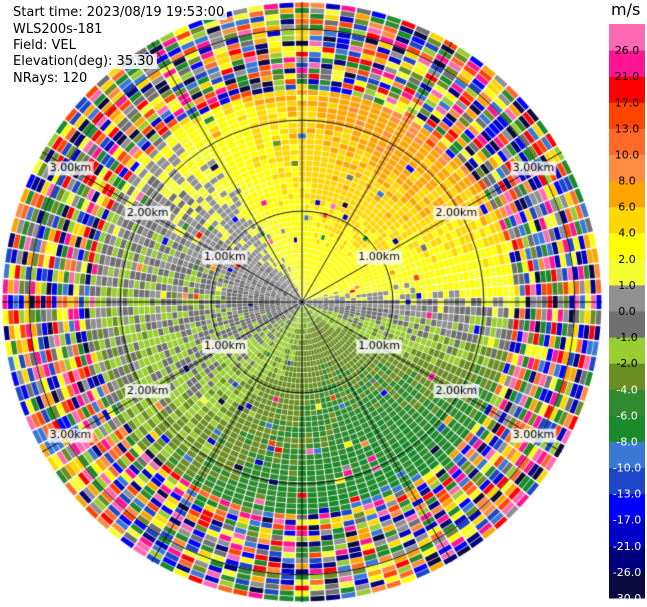 This screenshot has height=607, width=647. Describe the element at coordinates (627, 76) in the screenshot. I see `colorbar-tick-label: 21.0` at that location.